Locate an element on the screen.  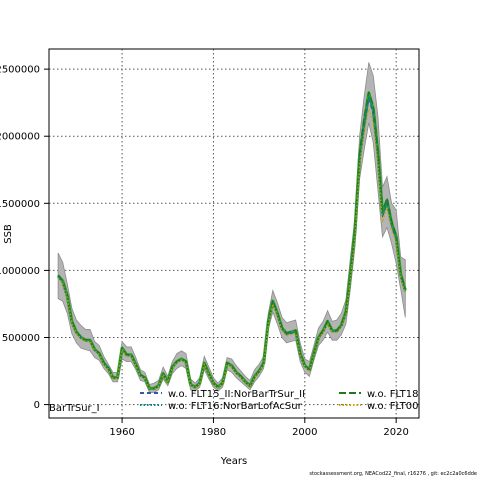
legend-label: w.o. FLT00 is located at coordinates (393, 406).